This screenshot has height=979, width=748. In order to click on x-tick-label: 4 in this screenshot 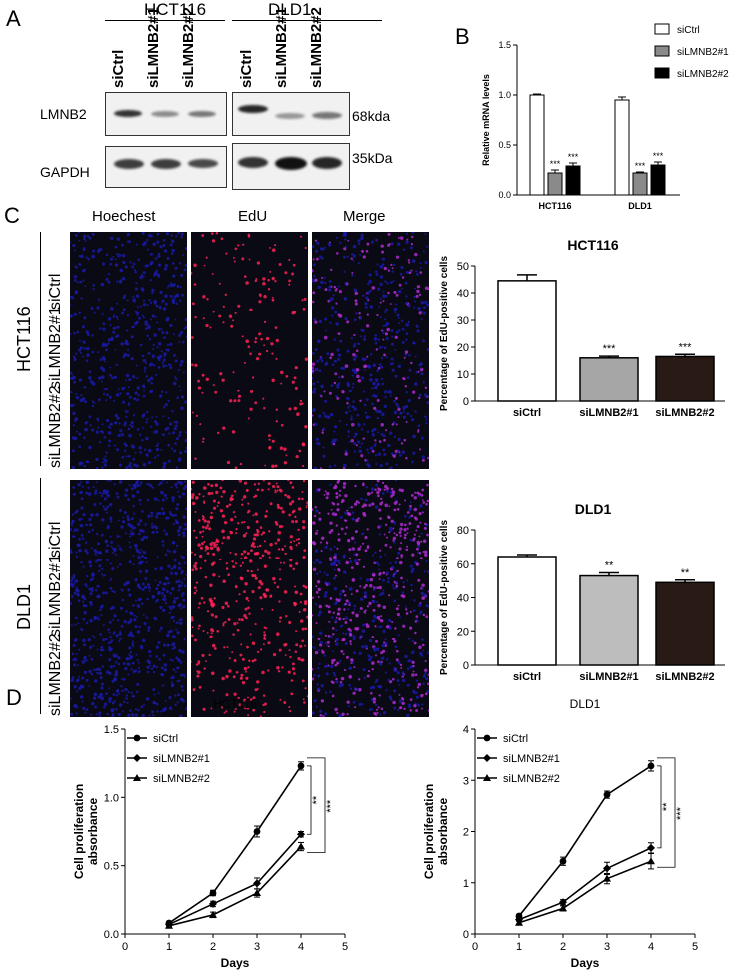, I will do `click(301, 947)`.